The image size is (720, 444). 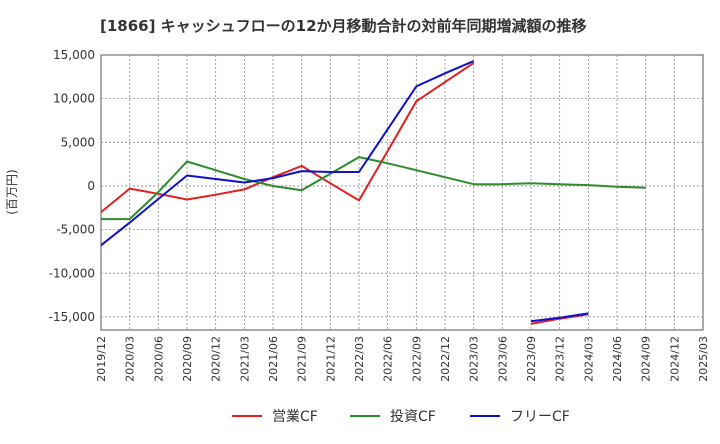 I want to click on y-tick-label: -5,000, so click(x=75, y=230).